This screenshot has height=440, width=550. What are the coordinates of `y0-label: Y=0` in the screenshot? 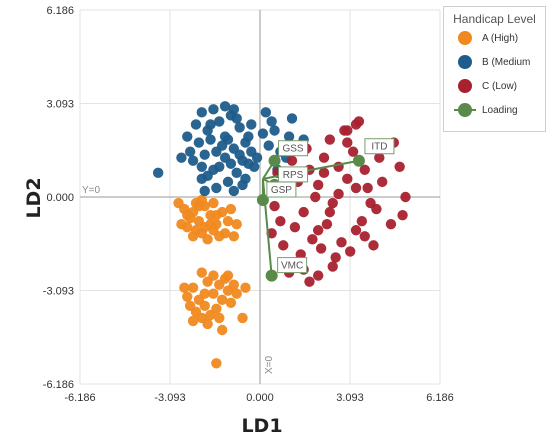 It's located at (91, 190).